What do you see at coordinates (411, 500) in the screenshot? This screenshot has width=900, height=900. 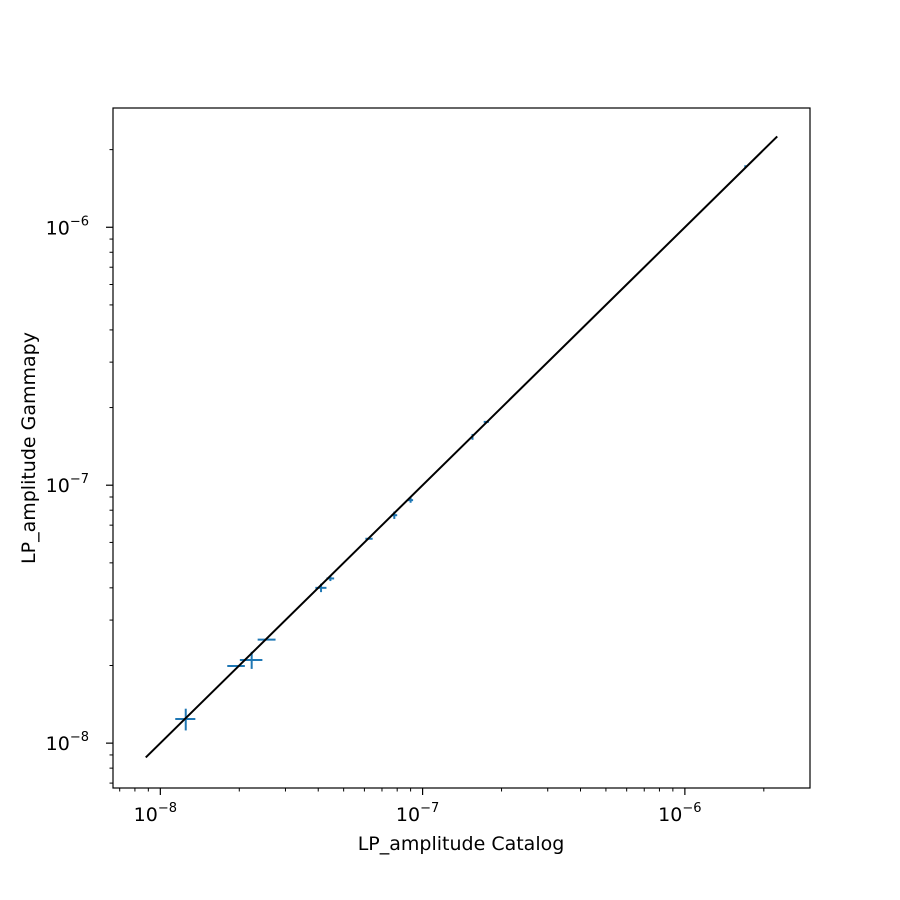 I see `data-point` at bounding box center [411, 500].